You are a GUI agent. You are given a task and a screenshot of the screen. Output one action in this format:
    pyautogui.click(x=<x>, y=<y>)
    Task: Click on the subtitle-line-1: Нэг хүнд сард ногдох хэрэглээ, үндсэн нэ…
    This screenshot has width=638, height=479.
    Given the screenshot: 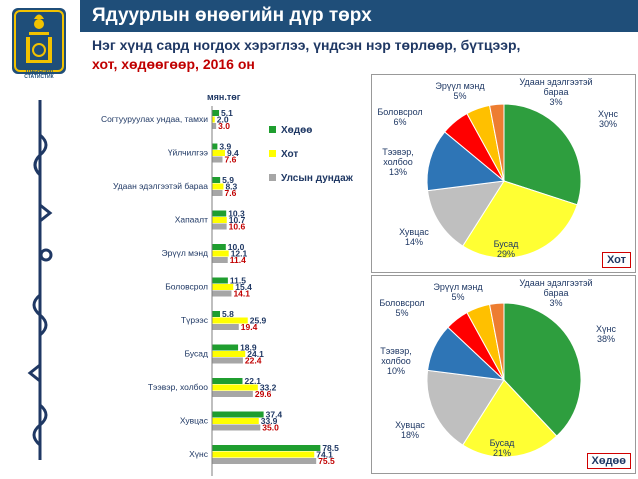 What is the action you would take?
    pyautogui.click(x=306, y=45)
    